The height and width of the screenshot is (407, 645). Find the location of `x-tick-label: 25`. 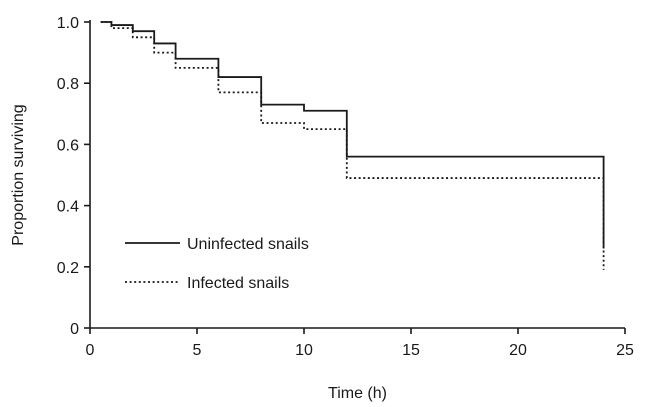

x-tick-label: 25 is located at coordinates (625, 350).